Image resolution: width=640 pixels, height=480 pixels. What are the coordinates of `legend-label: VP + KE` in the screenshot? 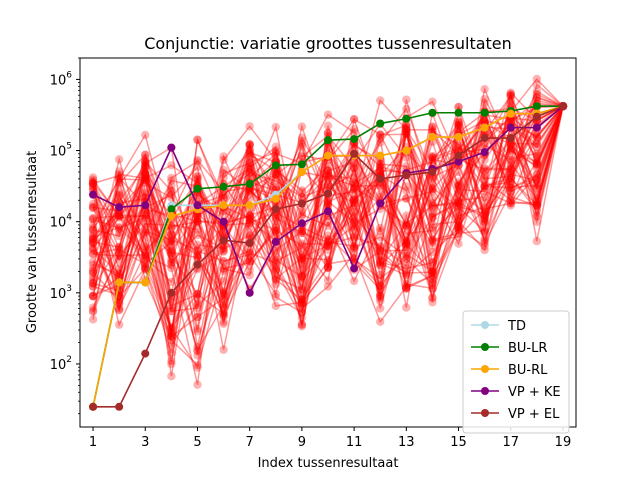 It's located at (534, 392).